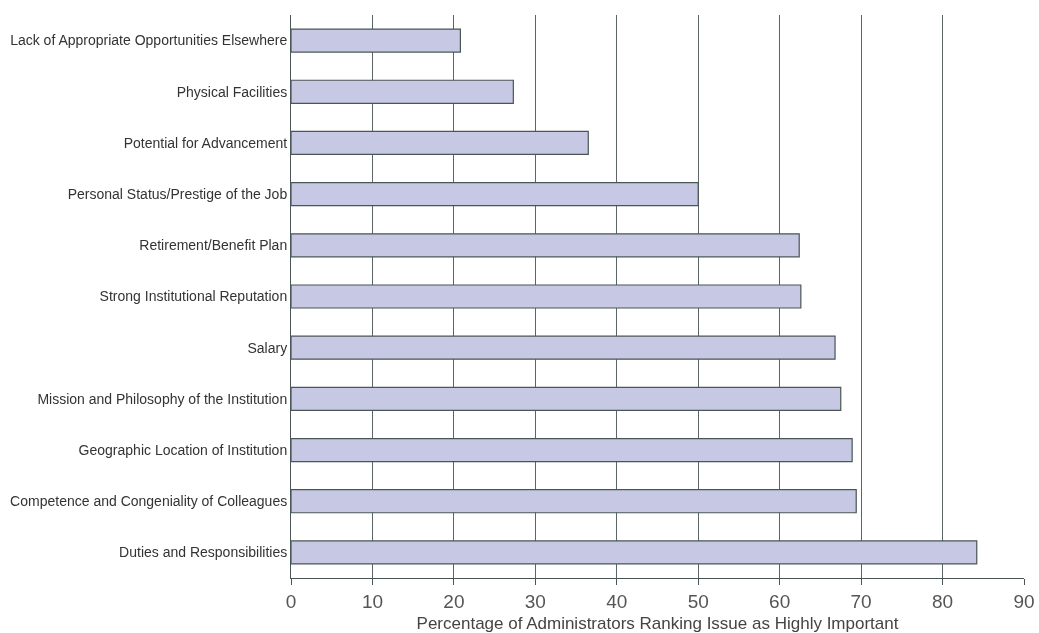 The height and width of the screenshot is (633, 1039). I want to click on y-tick-label: Retirement/Benefit Plan, so click(213, 245).